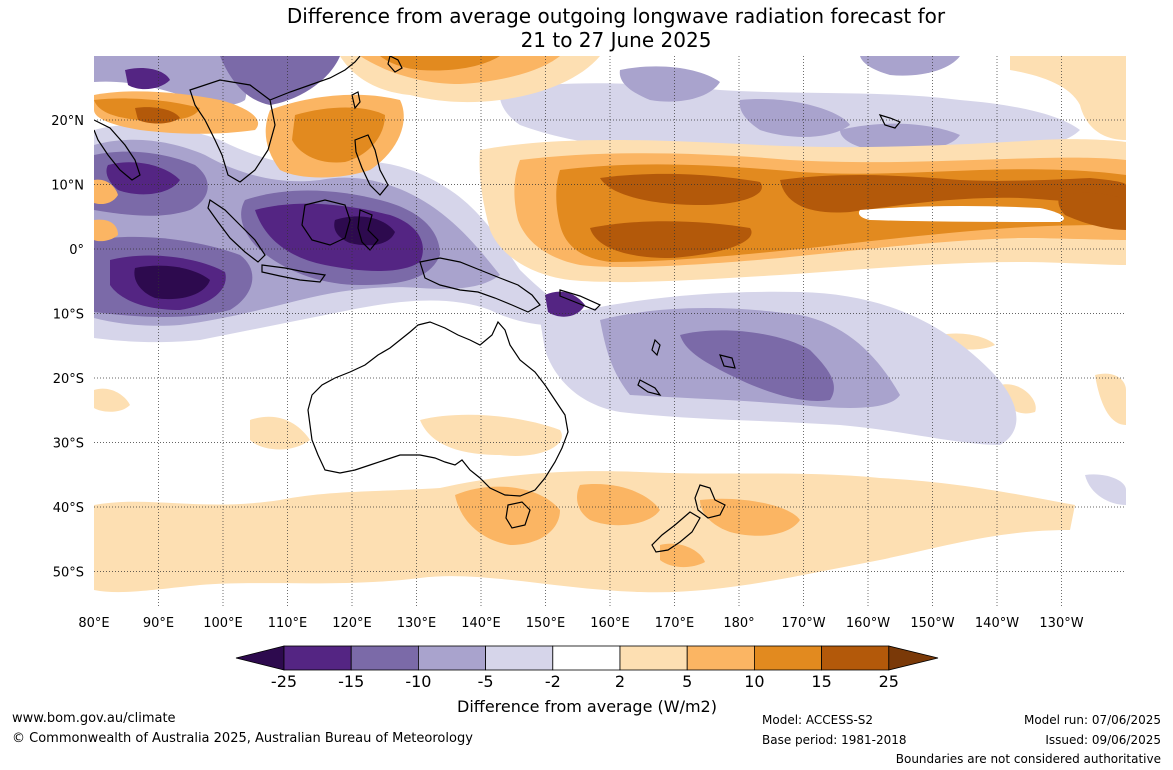 This screenshot has height=770, width=1173. Describe the element at coordinates (143, 178) in the screenshot. I see `dark-purple-region-bay-of-bengal` at that location.